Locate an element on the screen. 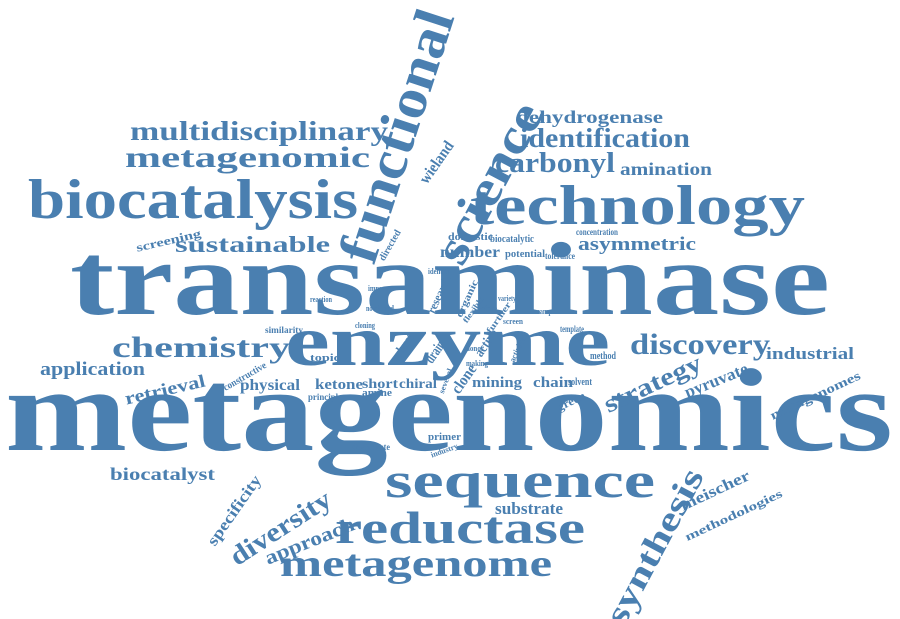 This screenshot has height=619, width=900. word-metagenome: metagenome is located at coordinates (416, 564).